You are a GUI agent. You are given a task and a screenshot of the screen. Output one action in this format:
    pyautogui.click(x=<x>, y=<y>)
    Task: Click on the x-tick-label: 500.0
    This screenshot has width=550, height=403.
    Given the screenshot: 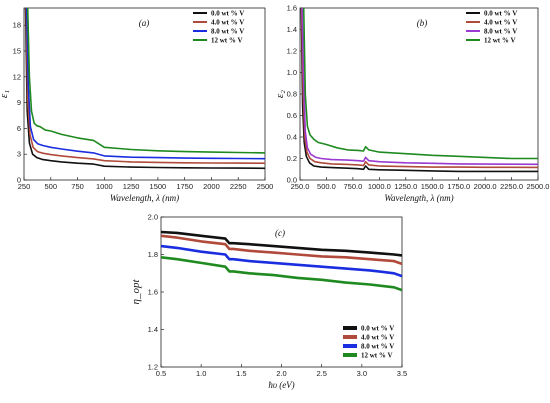 What is the action you would take?
    pyautogui.click(x=326, y=186)
    